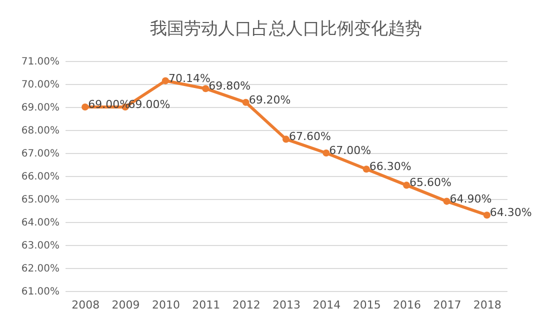 This screenshot has width=548, height=320. Describe the element at coordinates (407, 305) in the screenshot. I see `x-tick-label: 2016` at that location.